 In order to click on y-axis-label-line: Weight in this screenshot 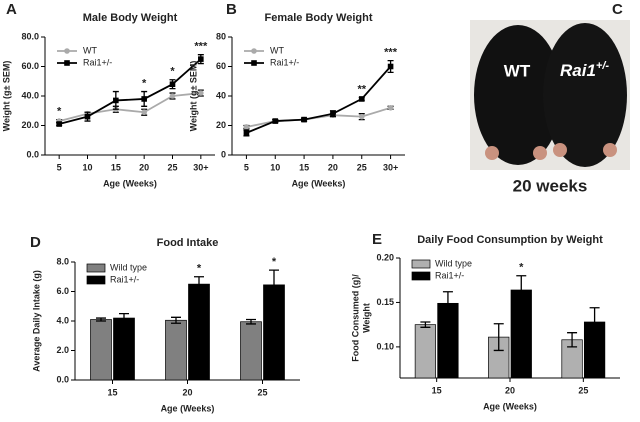, I will do `click(367, 318)`.